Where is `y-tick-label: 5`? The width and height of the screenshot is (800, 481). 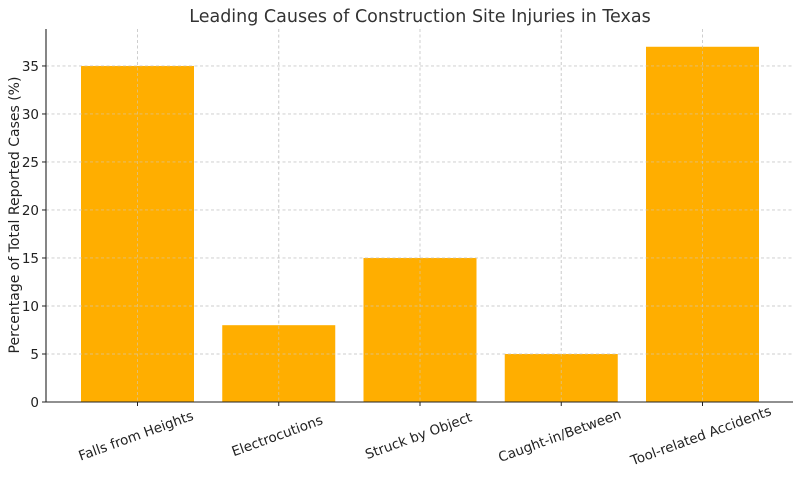 y-tick-label: 5 is located at coordinates (34, 355).